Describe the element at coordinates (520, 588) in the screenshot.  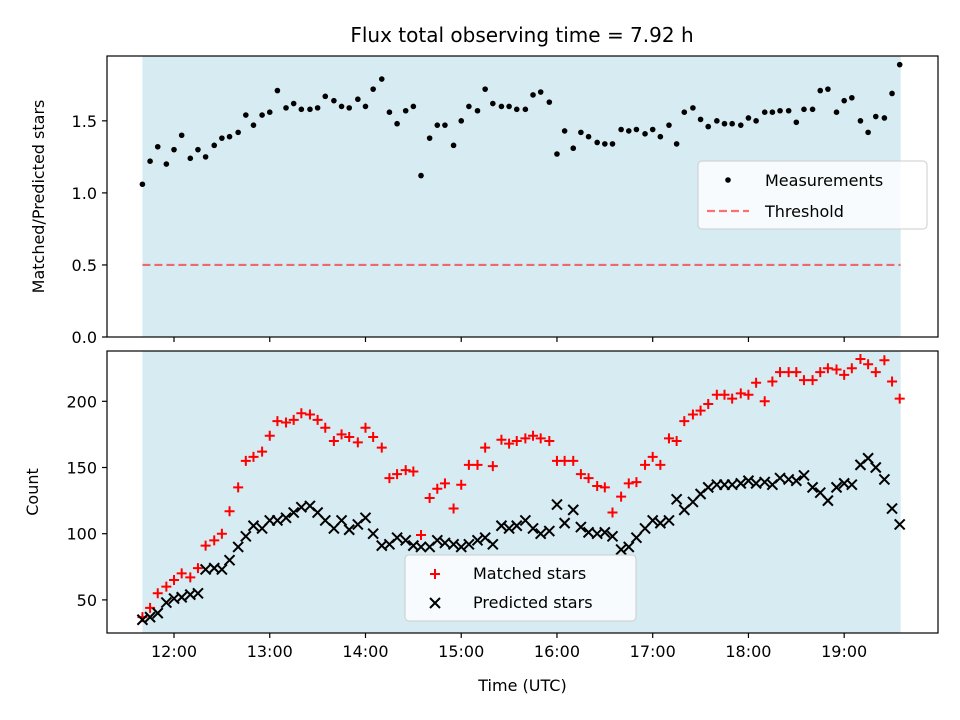
I see `legend: Matched stars Predicted stars` at that location.